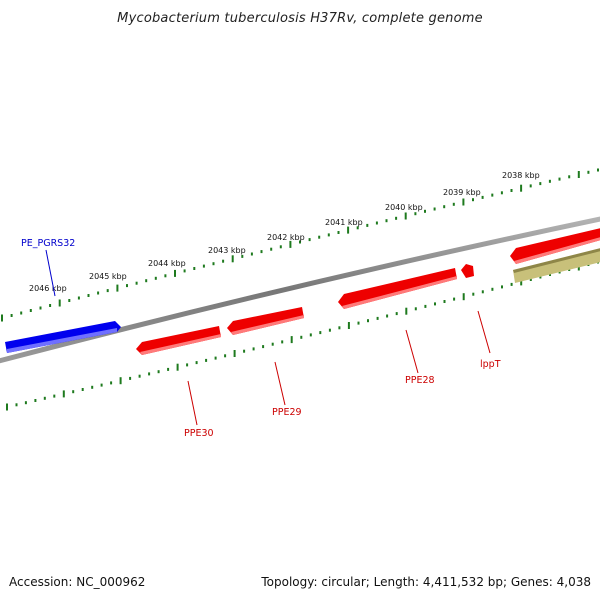  I want to click on gene-ppe30: PPE30, so click(178, 382).